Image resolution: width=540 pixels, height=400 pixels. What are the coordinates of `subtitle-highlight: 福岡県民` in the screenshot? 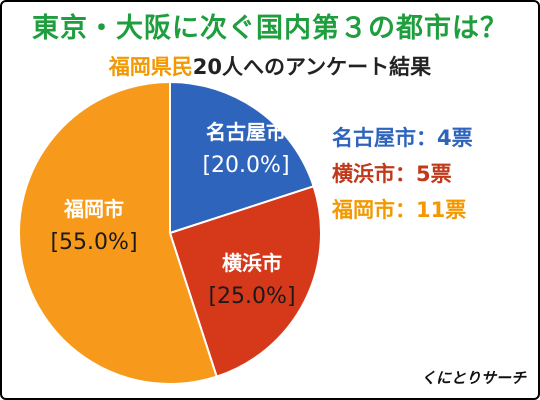 It's located at (150, 67).